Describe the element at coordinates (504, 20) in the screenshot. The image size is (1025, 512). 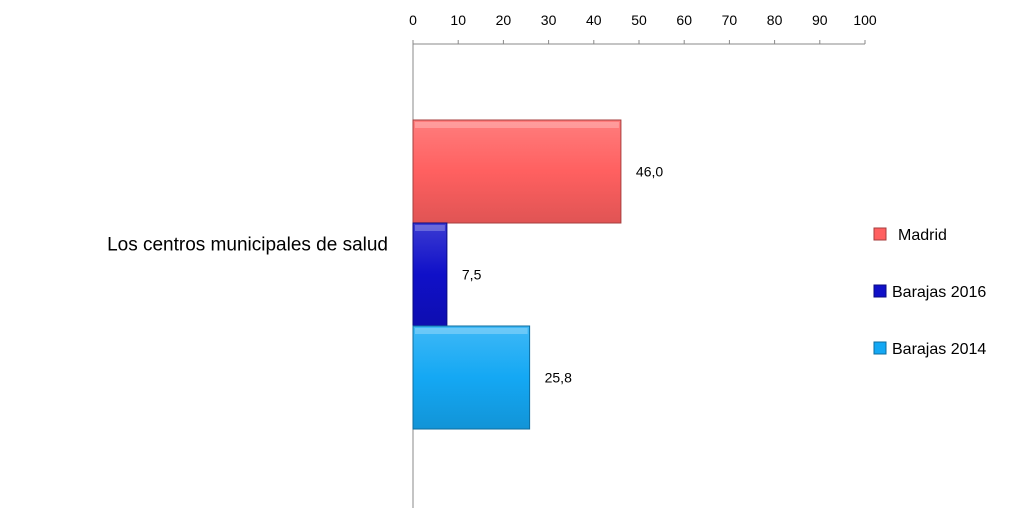
I see `x-tick-label: 20` at that location.